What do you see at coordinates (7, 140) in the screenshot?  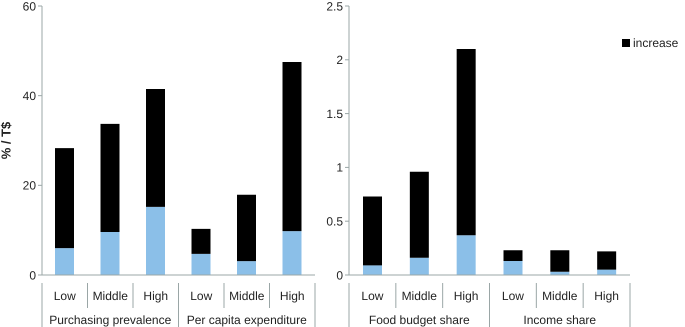 I see `y-axis-title: % / T$` at bounding box center [7, 140].